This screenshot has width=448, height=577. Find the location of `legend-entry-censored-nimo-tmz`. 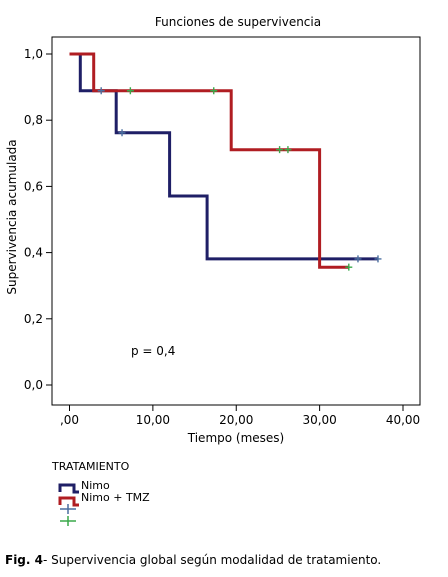

legend-entry-censored-nimo-tmz is located at coordinates (68, 521).